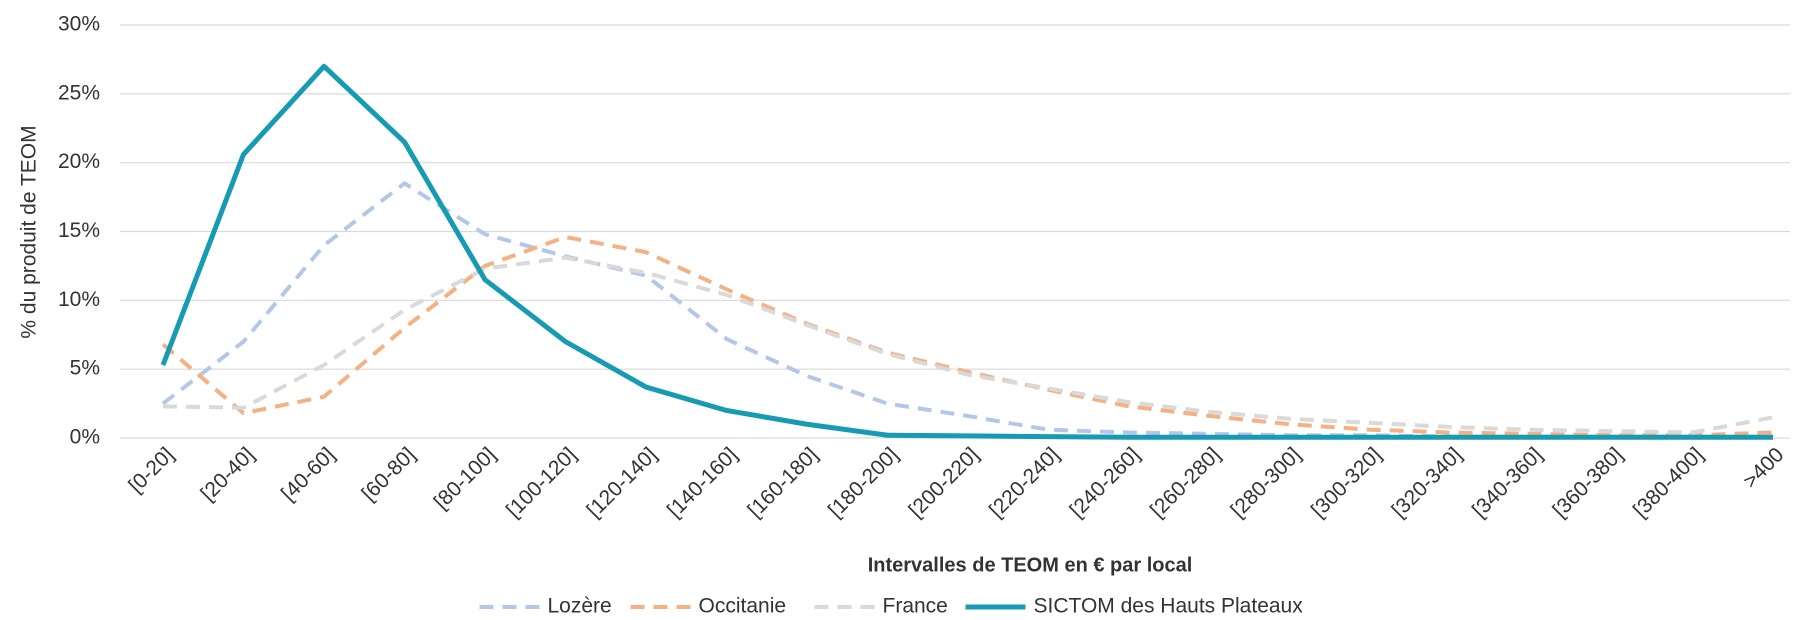 This screenshot has height=620, width=1805. I want to click on x-tick-label: [0-20], so click(151, 470).